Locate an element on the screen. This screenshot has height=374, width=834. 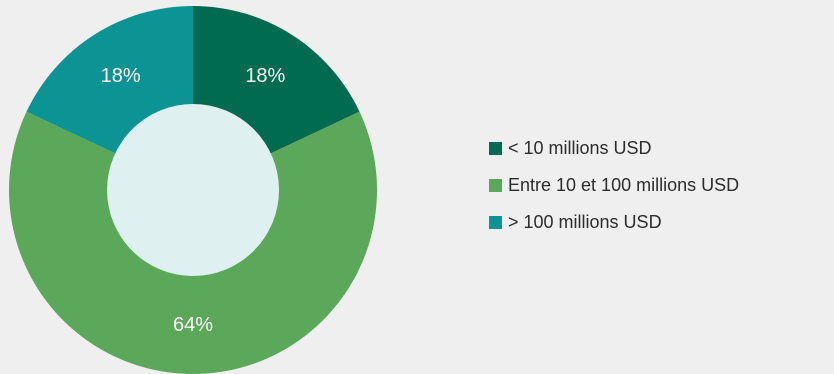
legend-label-10-to-100m: Entre 10 et 100 millions USD is located at coordinates (624, 184).